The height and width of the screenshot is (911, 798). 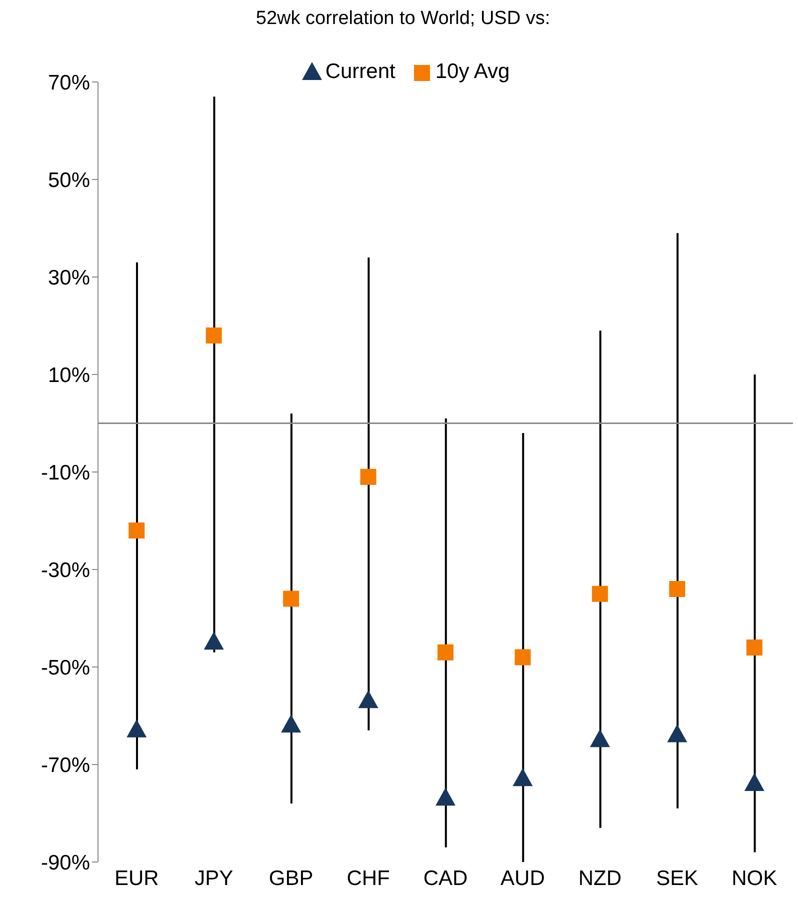 What do you see at coordinates (360, 72) in the screenshot?
I see `legend-label: Current` at bounding box center [360, 72].